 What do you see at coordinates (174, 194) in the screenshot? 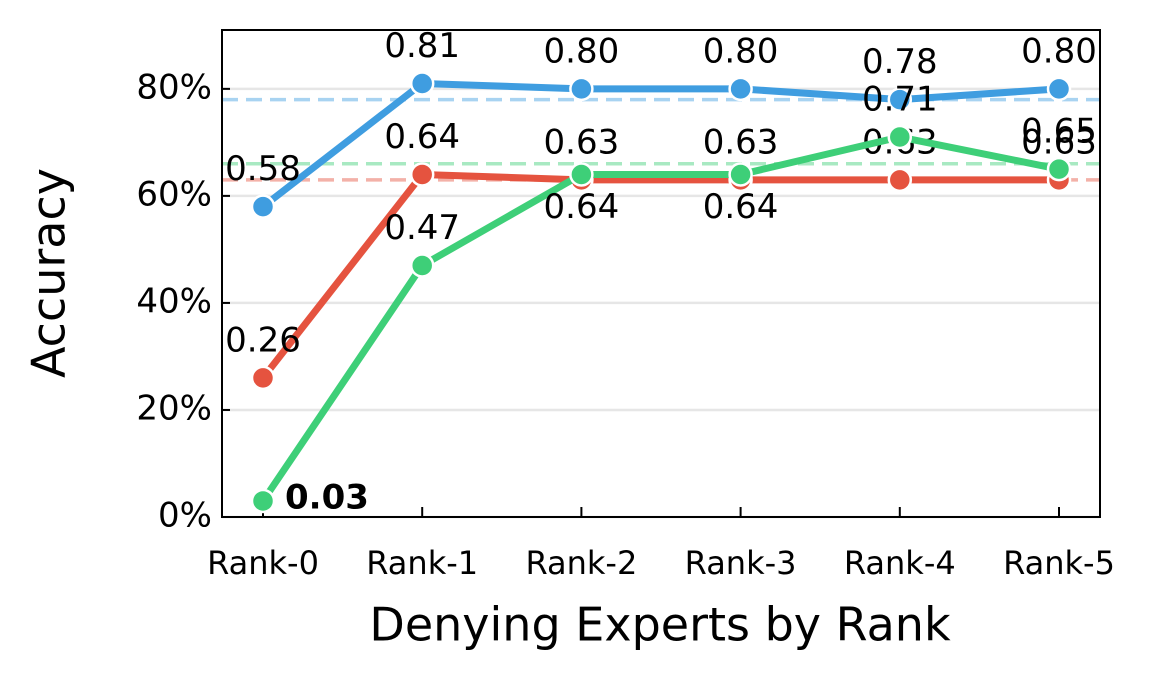
I see `y-tick-label: 60%` at bounding box center [174, 194].